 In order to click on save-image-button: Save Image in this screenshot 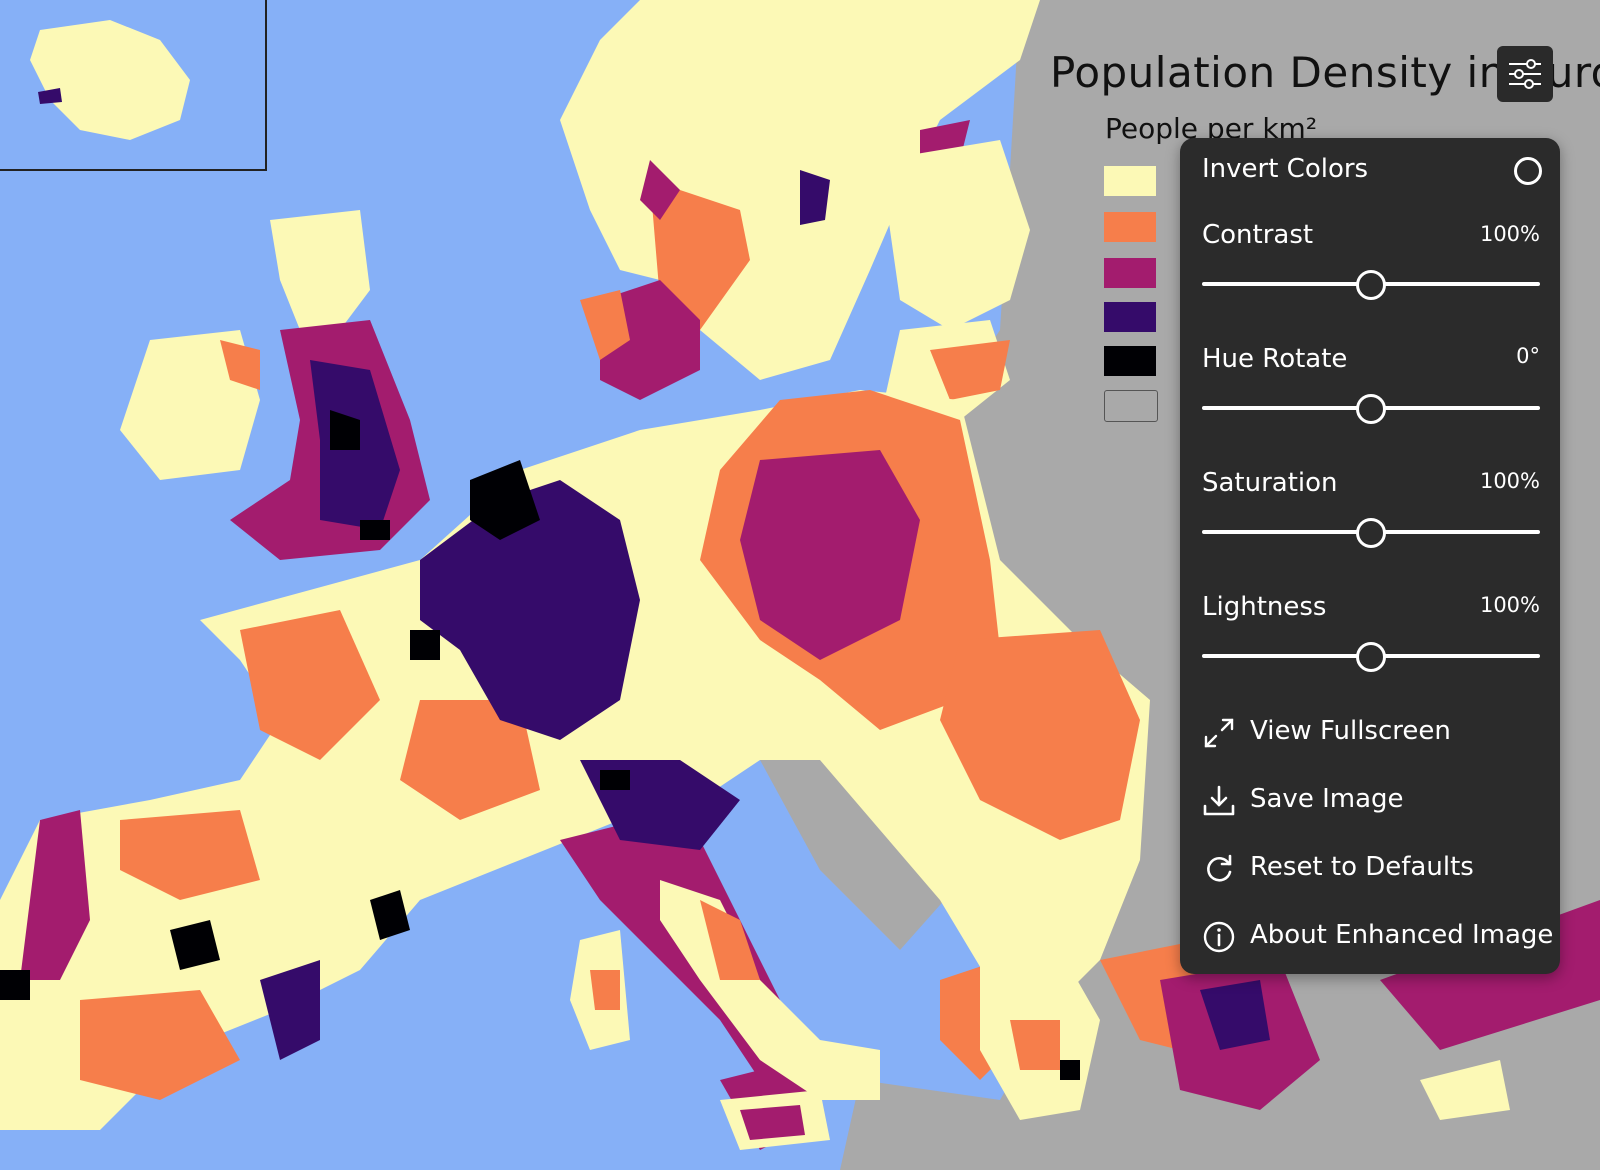, I will do `click(1372, 802)`.